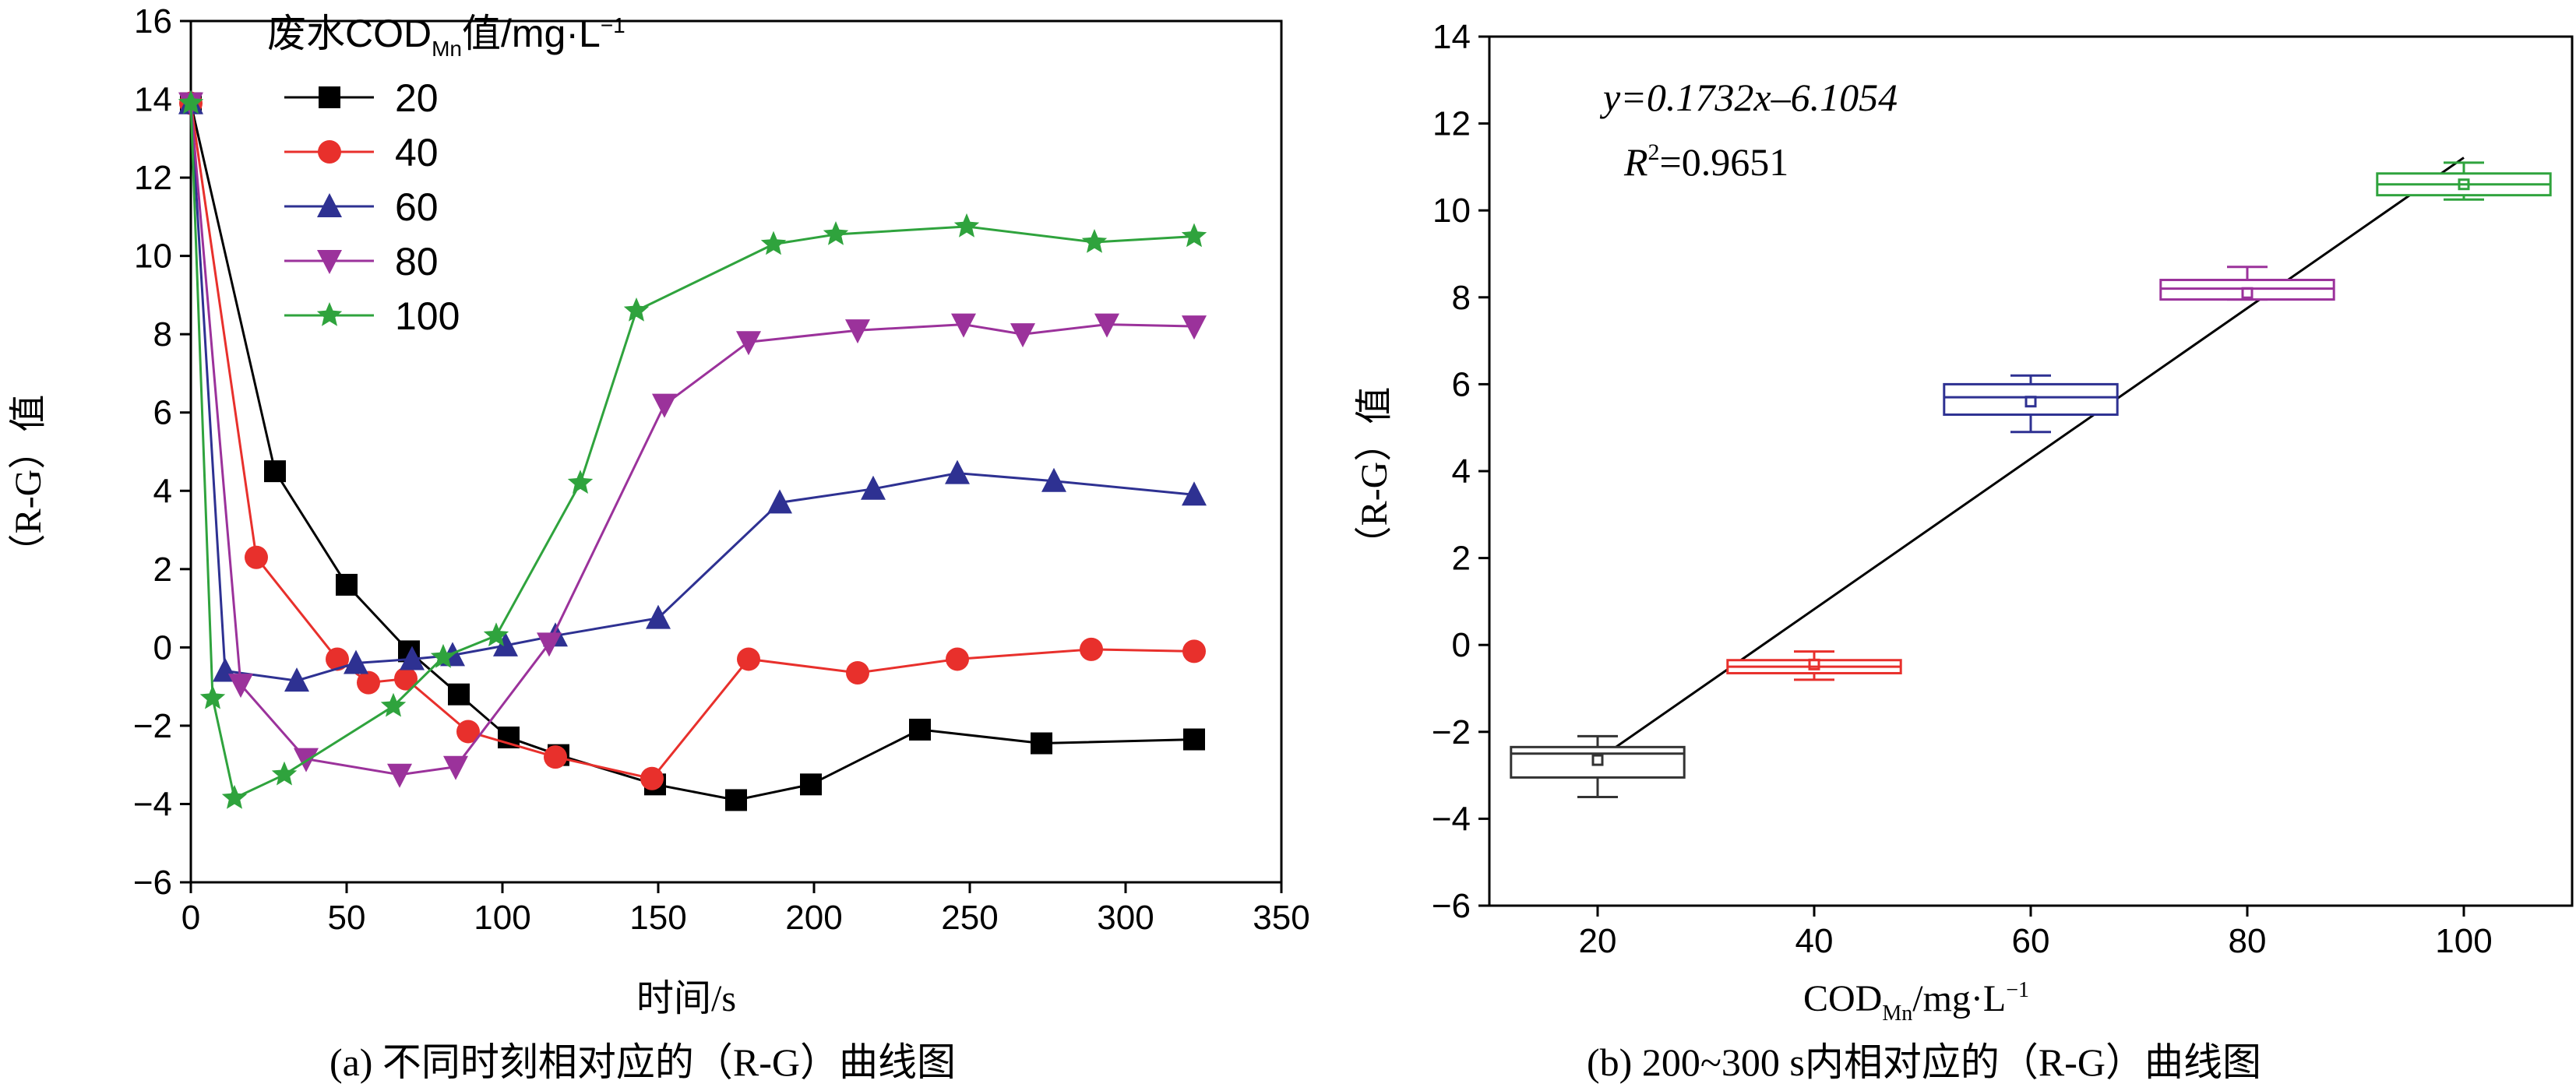 The height and width of the screenshot is (1091, 2576). I want to click on chart-a-y-tick-label: 6, so click(163, 413).